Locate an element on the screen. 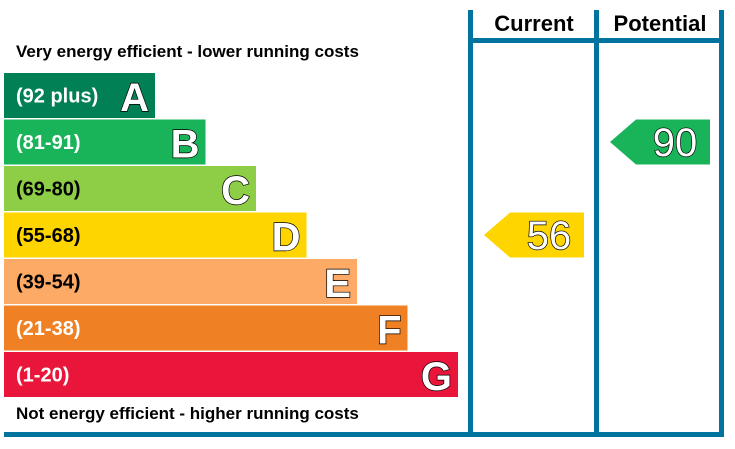 This screenshot has width=735, height=449. band-bar-b is located at coordinates (105, 142).